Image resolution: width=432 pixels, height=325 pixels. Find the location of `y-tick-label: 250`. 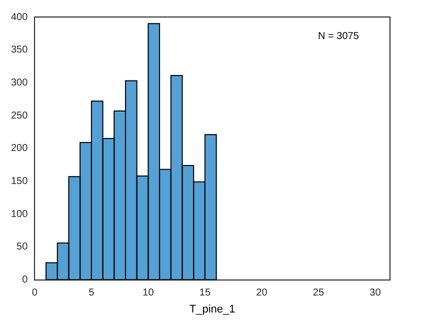

y-tick-label: 250 is located at coordinates (19, 116).